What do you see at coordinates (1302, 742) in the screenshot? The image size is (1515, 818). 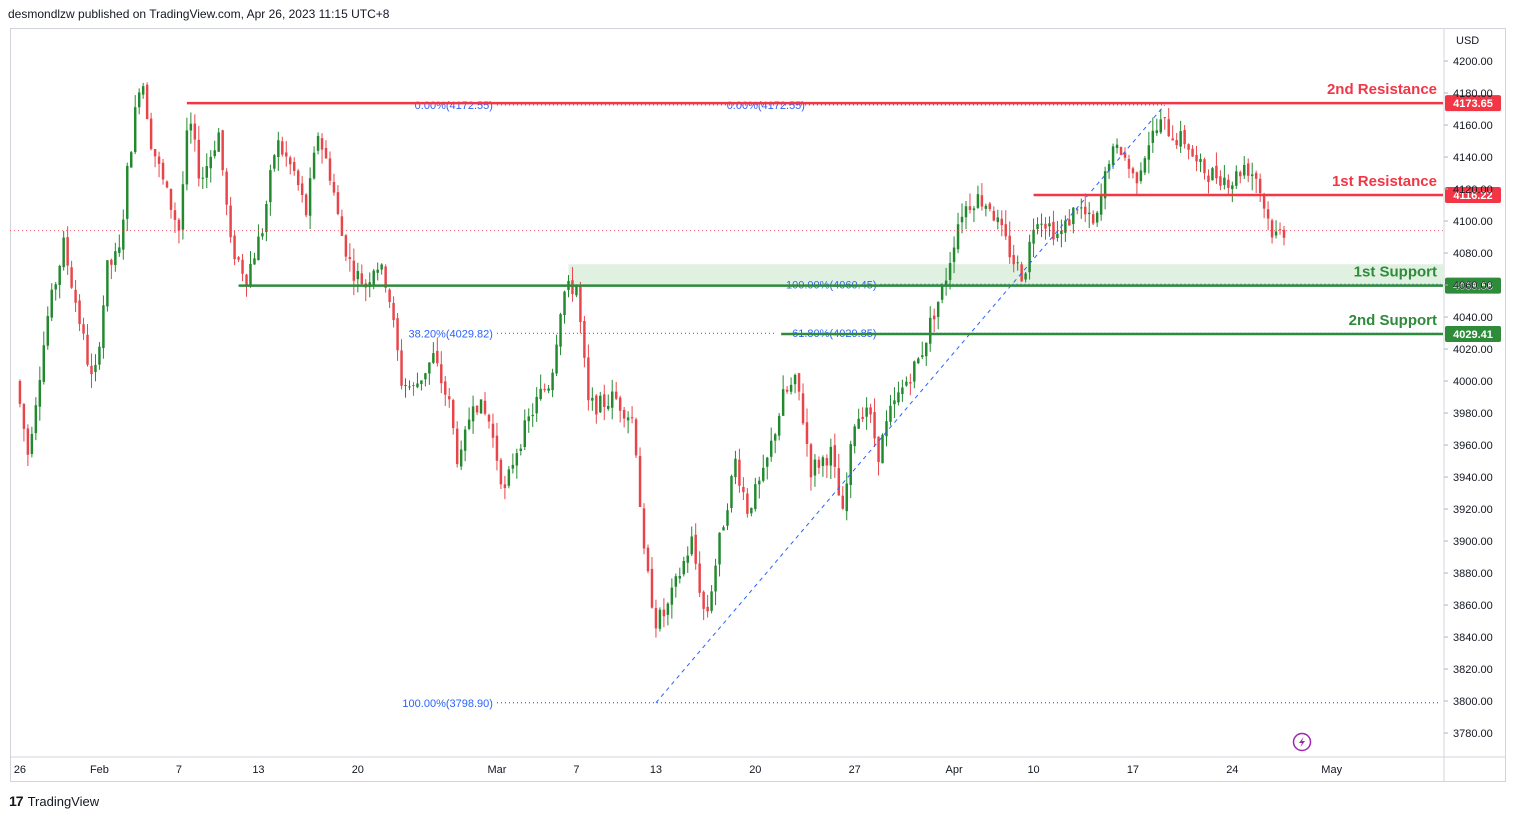 I see `lightning-icon` at bounding box center [1302, 742].